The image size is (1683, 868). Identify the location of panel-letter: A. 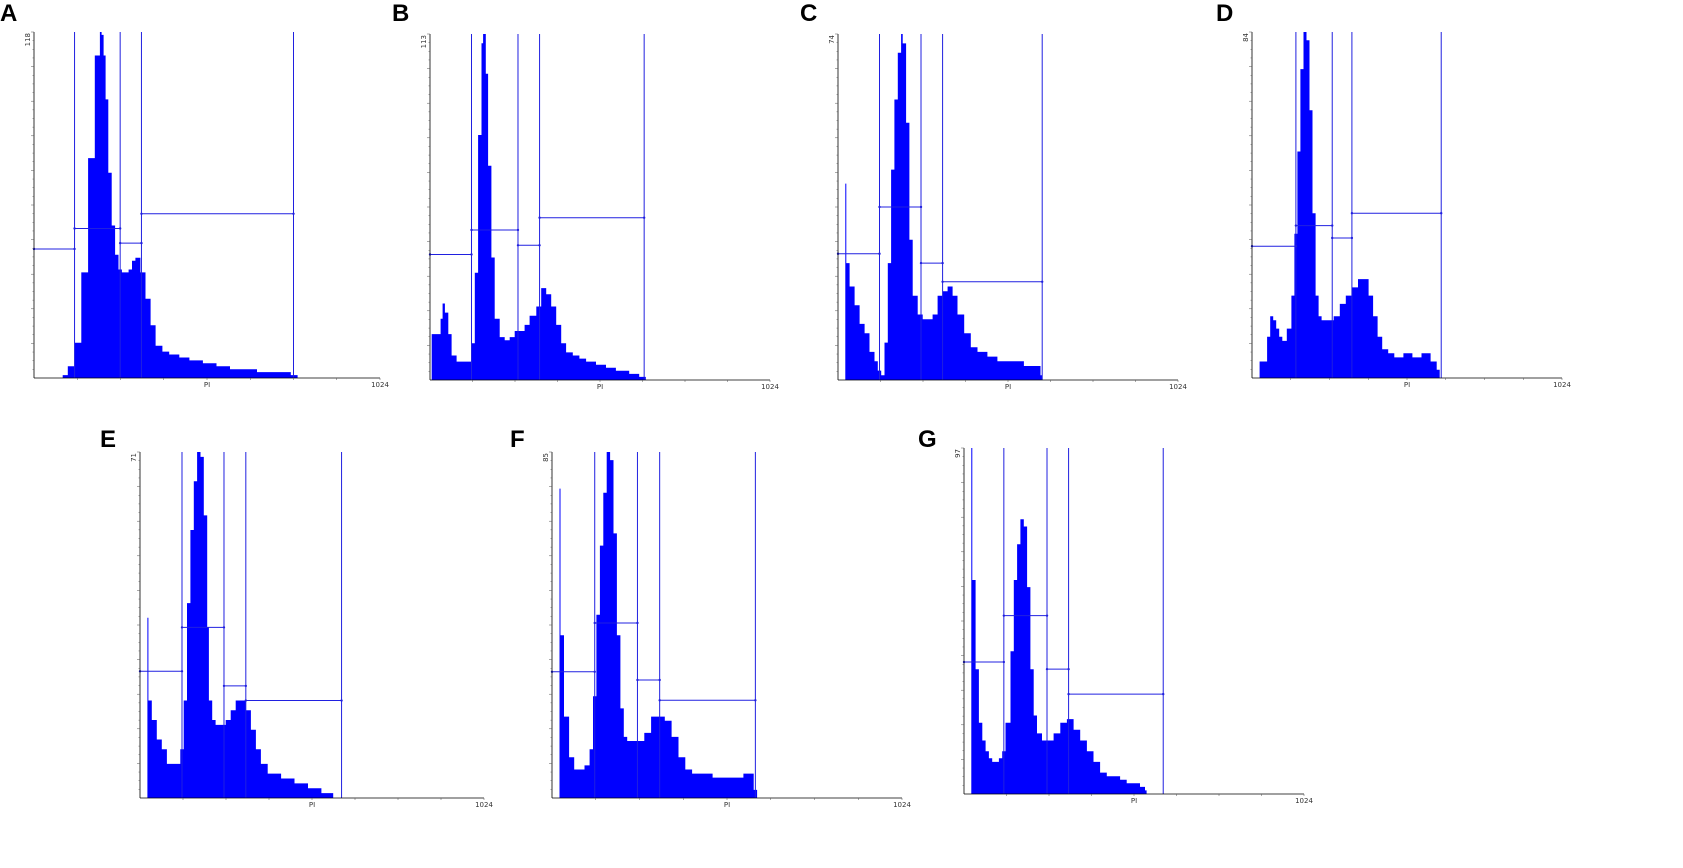
(9, 13).